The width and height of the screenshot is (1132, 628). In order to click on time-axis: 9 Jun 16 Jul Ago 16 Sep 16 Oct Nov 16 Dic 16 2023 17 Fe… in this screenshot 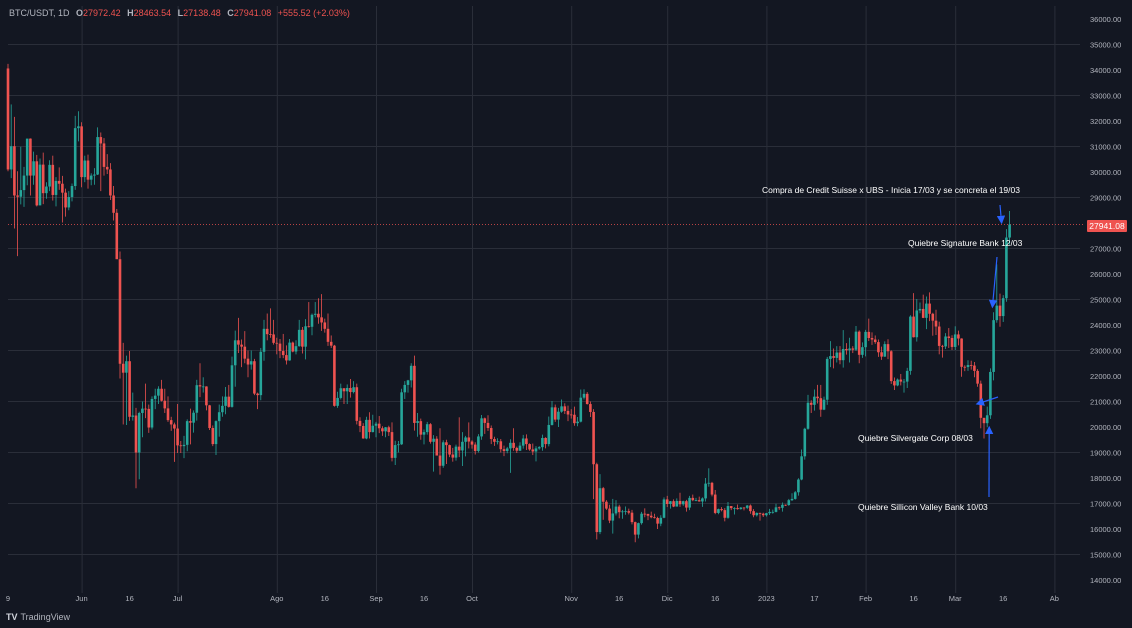, I will do `click(532, 598)`.